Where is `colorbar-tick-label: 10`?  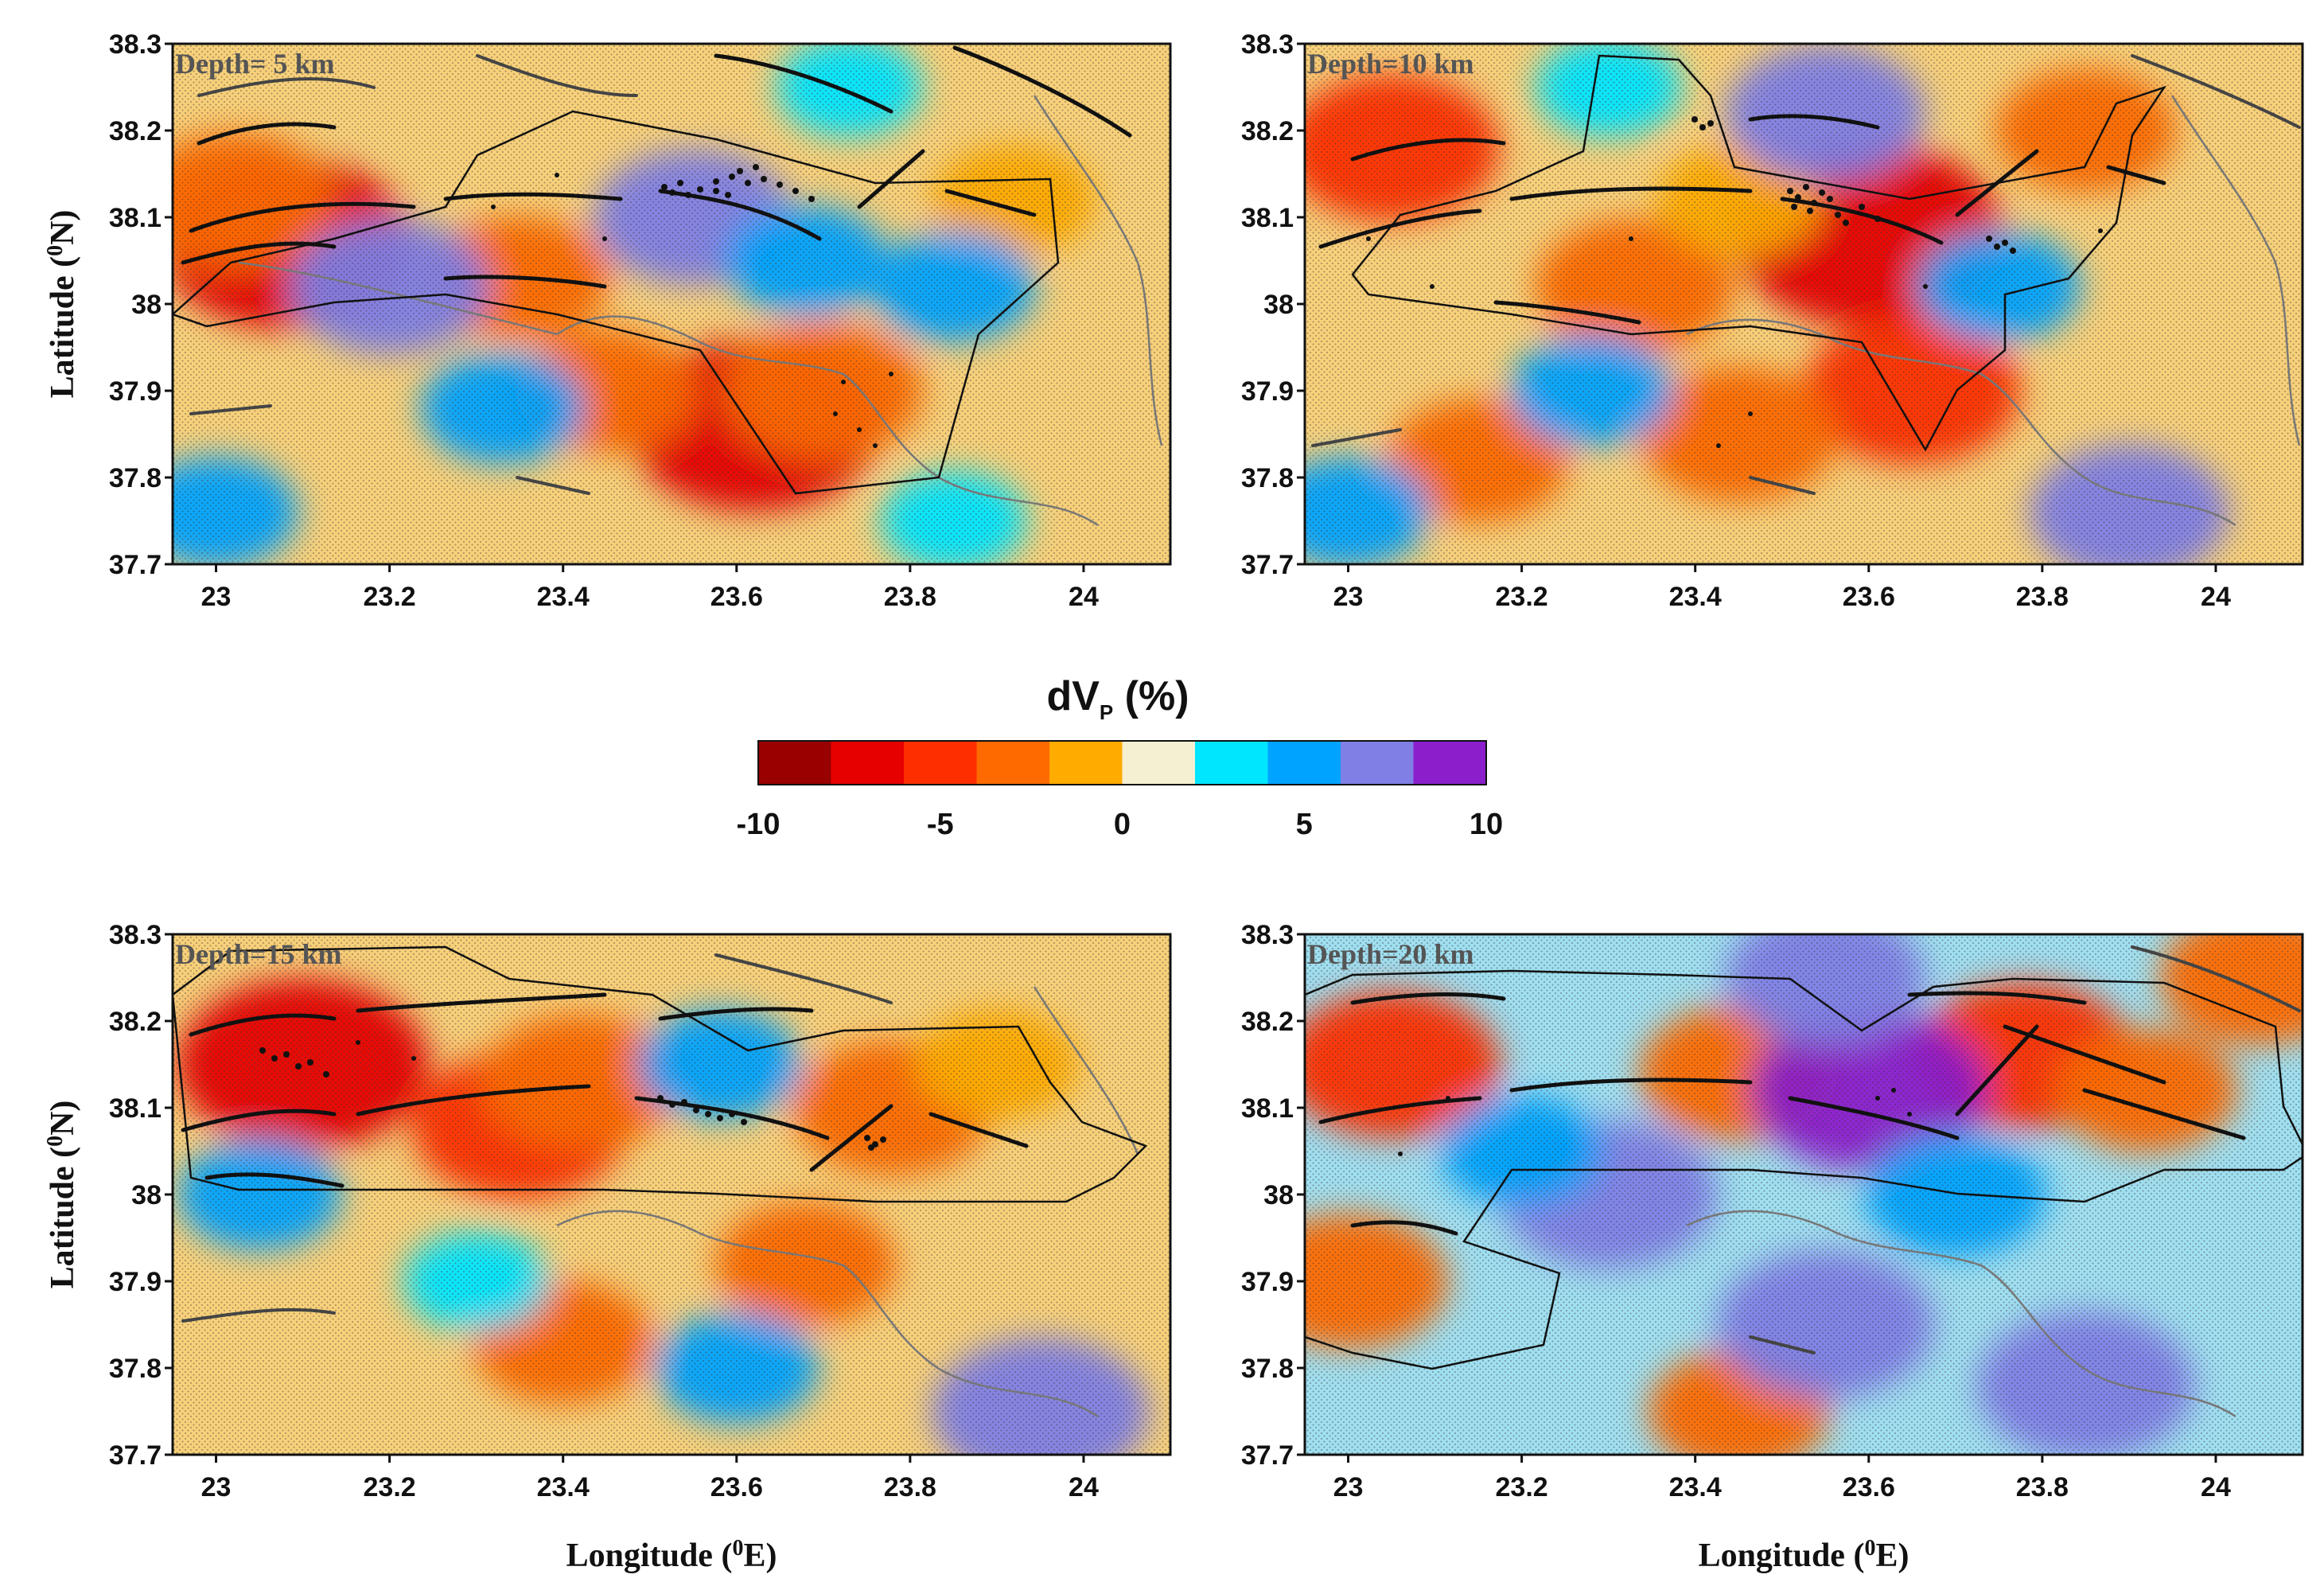
colorbar-tick-label: 10 is located at coordinates (1486, 825).